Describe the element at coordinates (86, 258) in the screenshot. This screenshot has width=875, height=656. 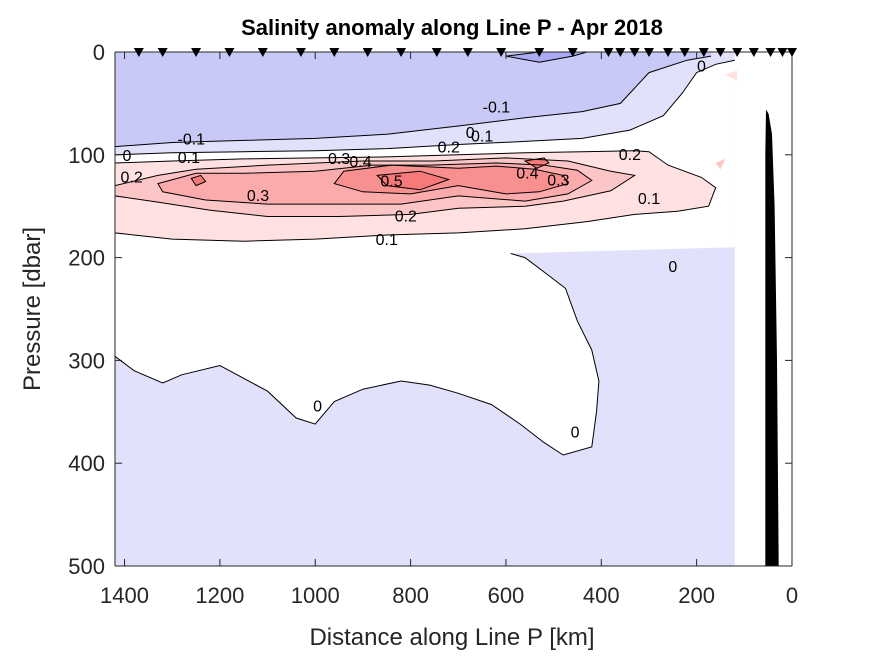
I see `y-tick-label: 200` at that location.